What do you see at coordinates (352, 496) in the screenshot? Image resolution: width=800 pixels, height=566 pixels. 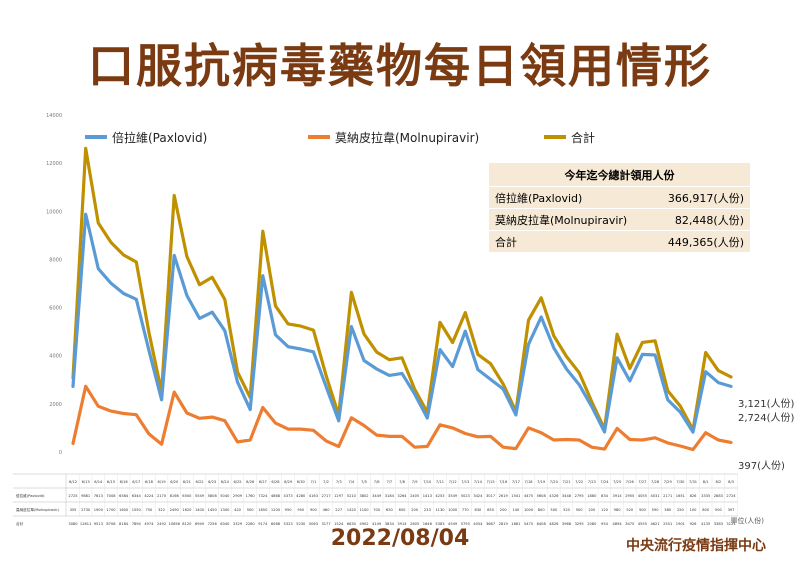 I see `table-cell: 5210` at bounding box center [352, 496].